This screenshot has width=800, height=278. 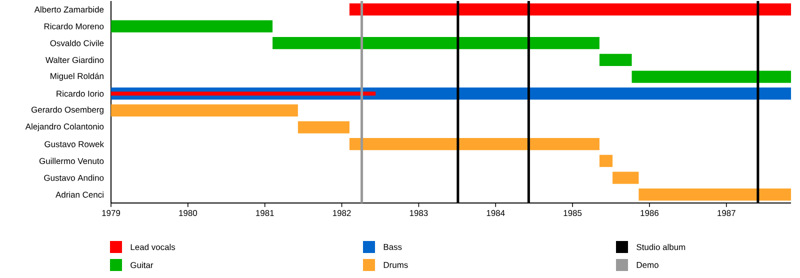 What do you see at coordinates (265, 213) in the screenshot?
I see `x-tick-label: 1981` at bounding box center [265, 213].